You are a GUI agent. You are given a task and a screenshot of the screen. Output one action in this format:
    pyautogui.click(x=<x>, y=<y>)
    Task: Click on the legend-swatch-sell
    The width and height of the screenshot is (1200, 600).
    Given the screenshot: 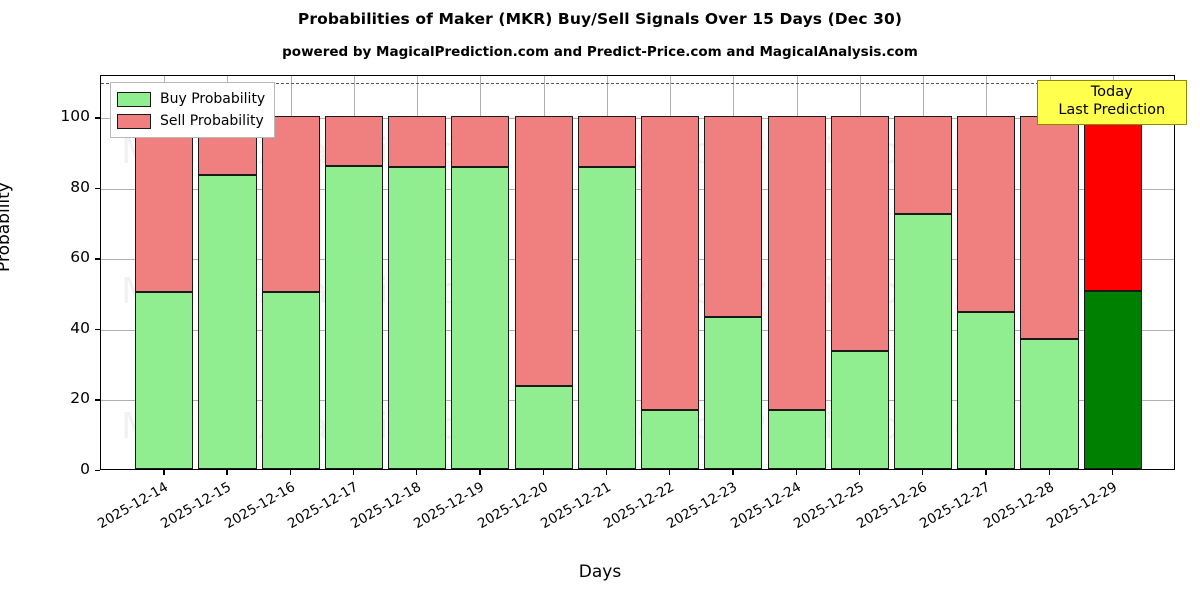 What is the action you would take?
    pyautogui.click(x=134, y=121)
    